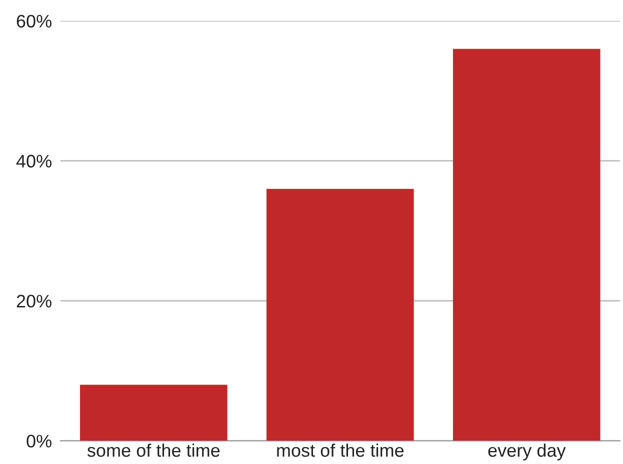  I want to click on x-tick-label: most of the time, so click(340, 450).